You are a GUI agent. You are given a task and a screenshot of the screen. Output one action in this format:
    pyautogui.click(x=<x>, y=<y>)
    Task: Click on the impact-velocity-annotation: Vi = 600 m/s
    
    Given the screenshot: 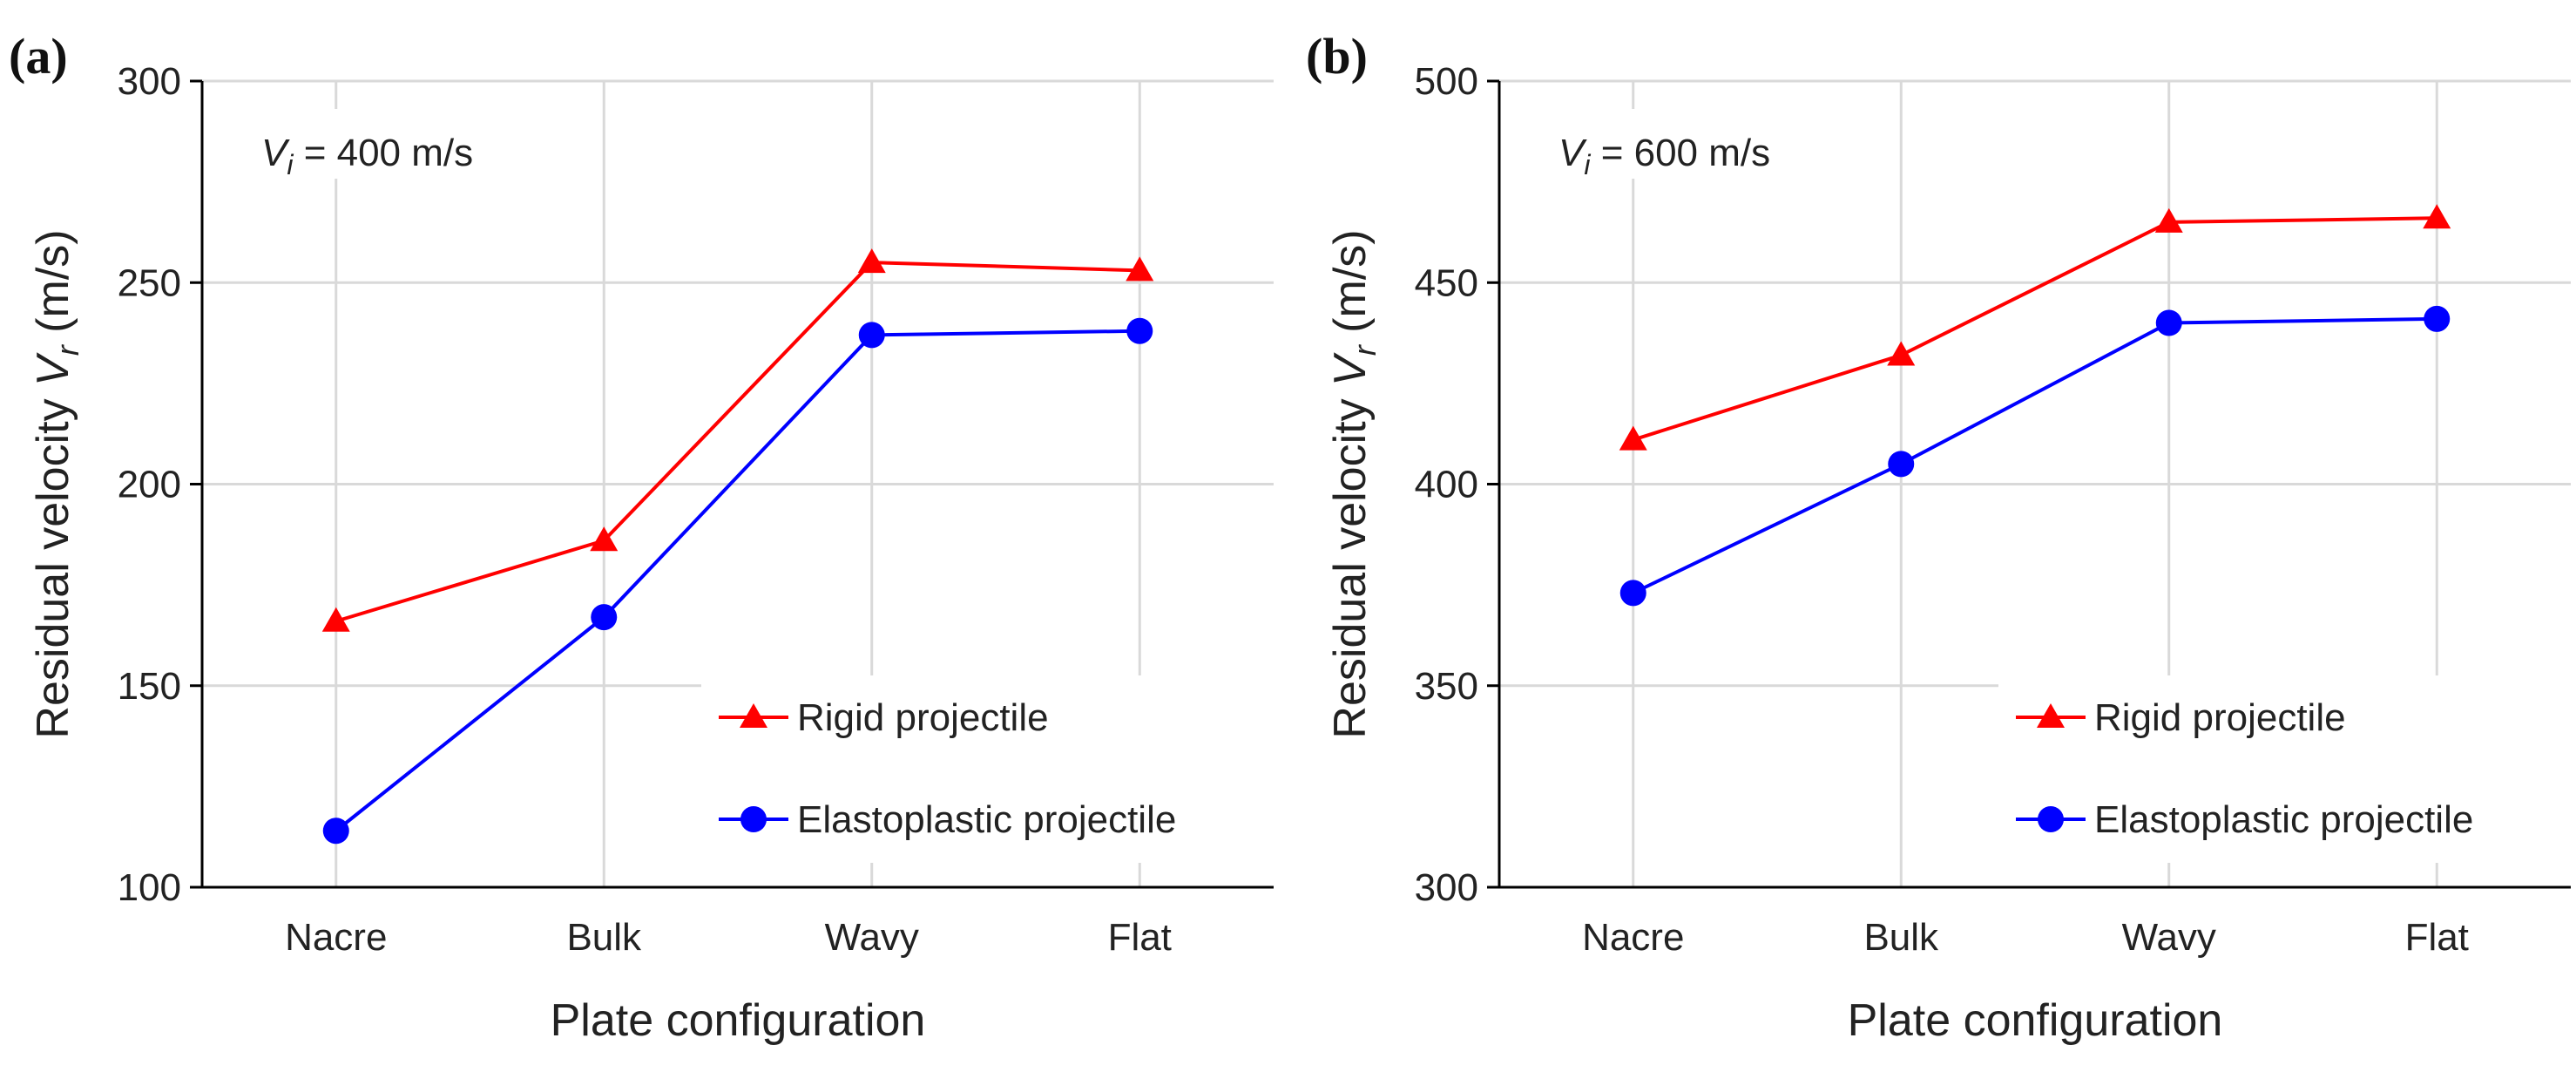 What is the action you would take?
    pyautogui.click(x=1664, y=156)
    